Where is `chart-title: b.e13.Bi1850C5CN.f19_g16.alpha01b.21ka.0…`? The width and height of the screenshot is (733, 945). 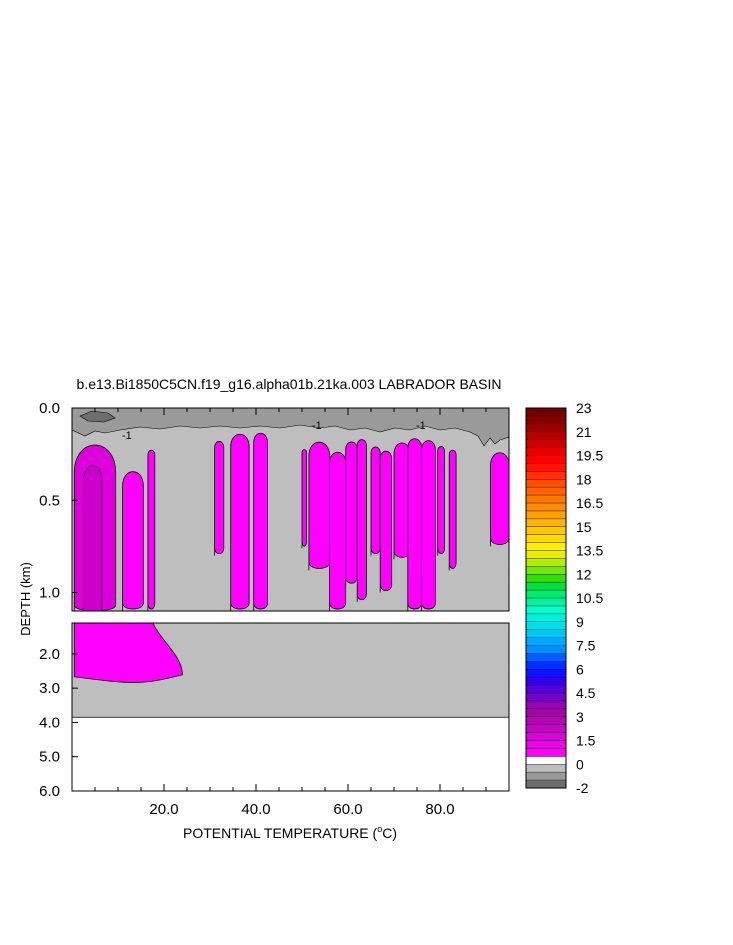
chart-title: b.e13.Bi1850C5CN.f19_g16.alpha01b.21ka.0… is located at coordinates (289, 384).